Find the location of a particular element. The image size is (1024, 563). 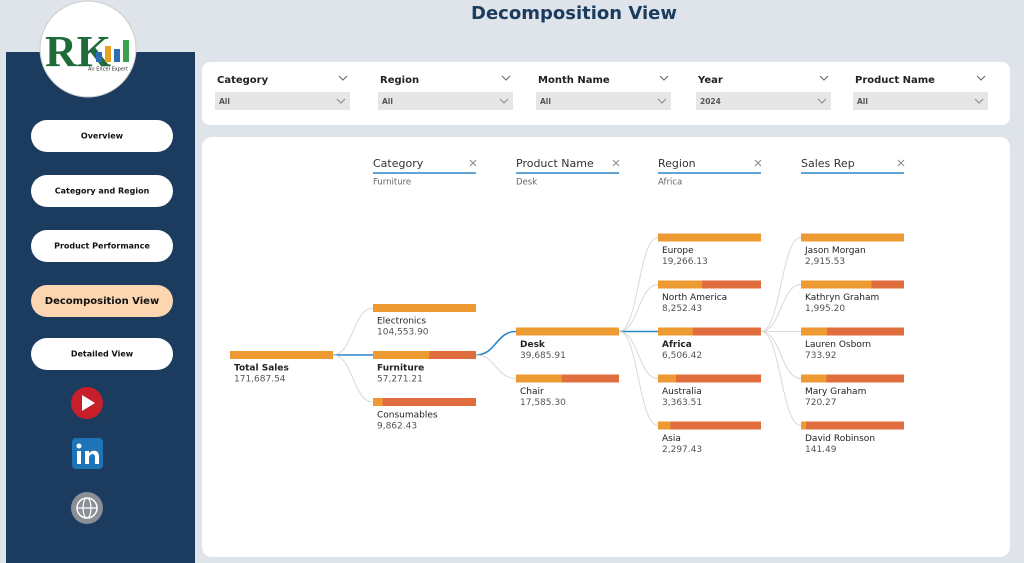

node-label: Consumables is located at coordinates (407, 416).